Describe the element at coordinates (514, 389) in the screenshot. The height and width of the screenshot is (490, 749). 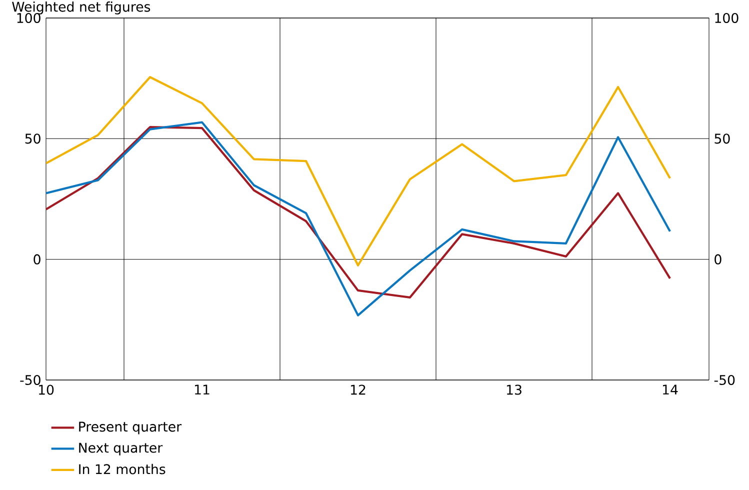
I see `x-tick-label: 13` at that location.